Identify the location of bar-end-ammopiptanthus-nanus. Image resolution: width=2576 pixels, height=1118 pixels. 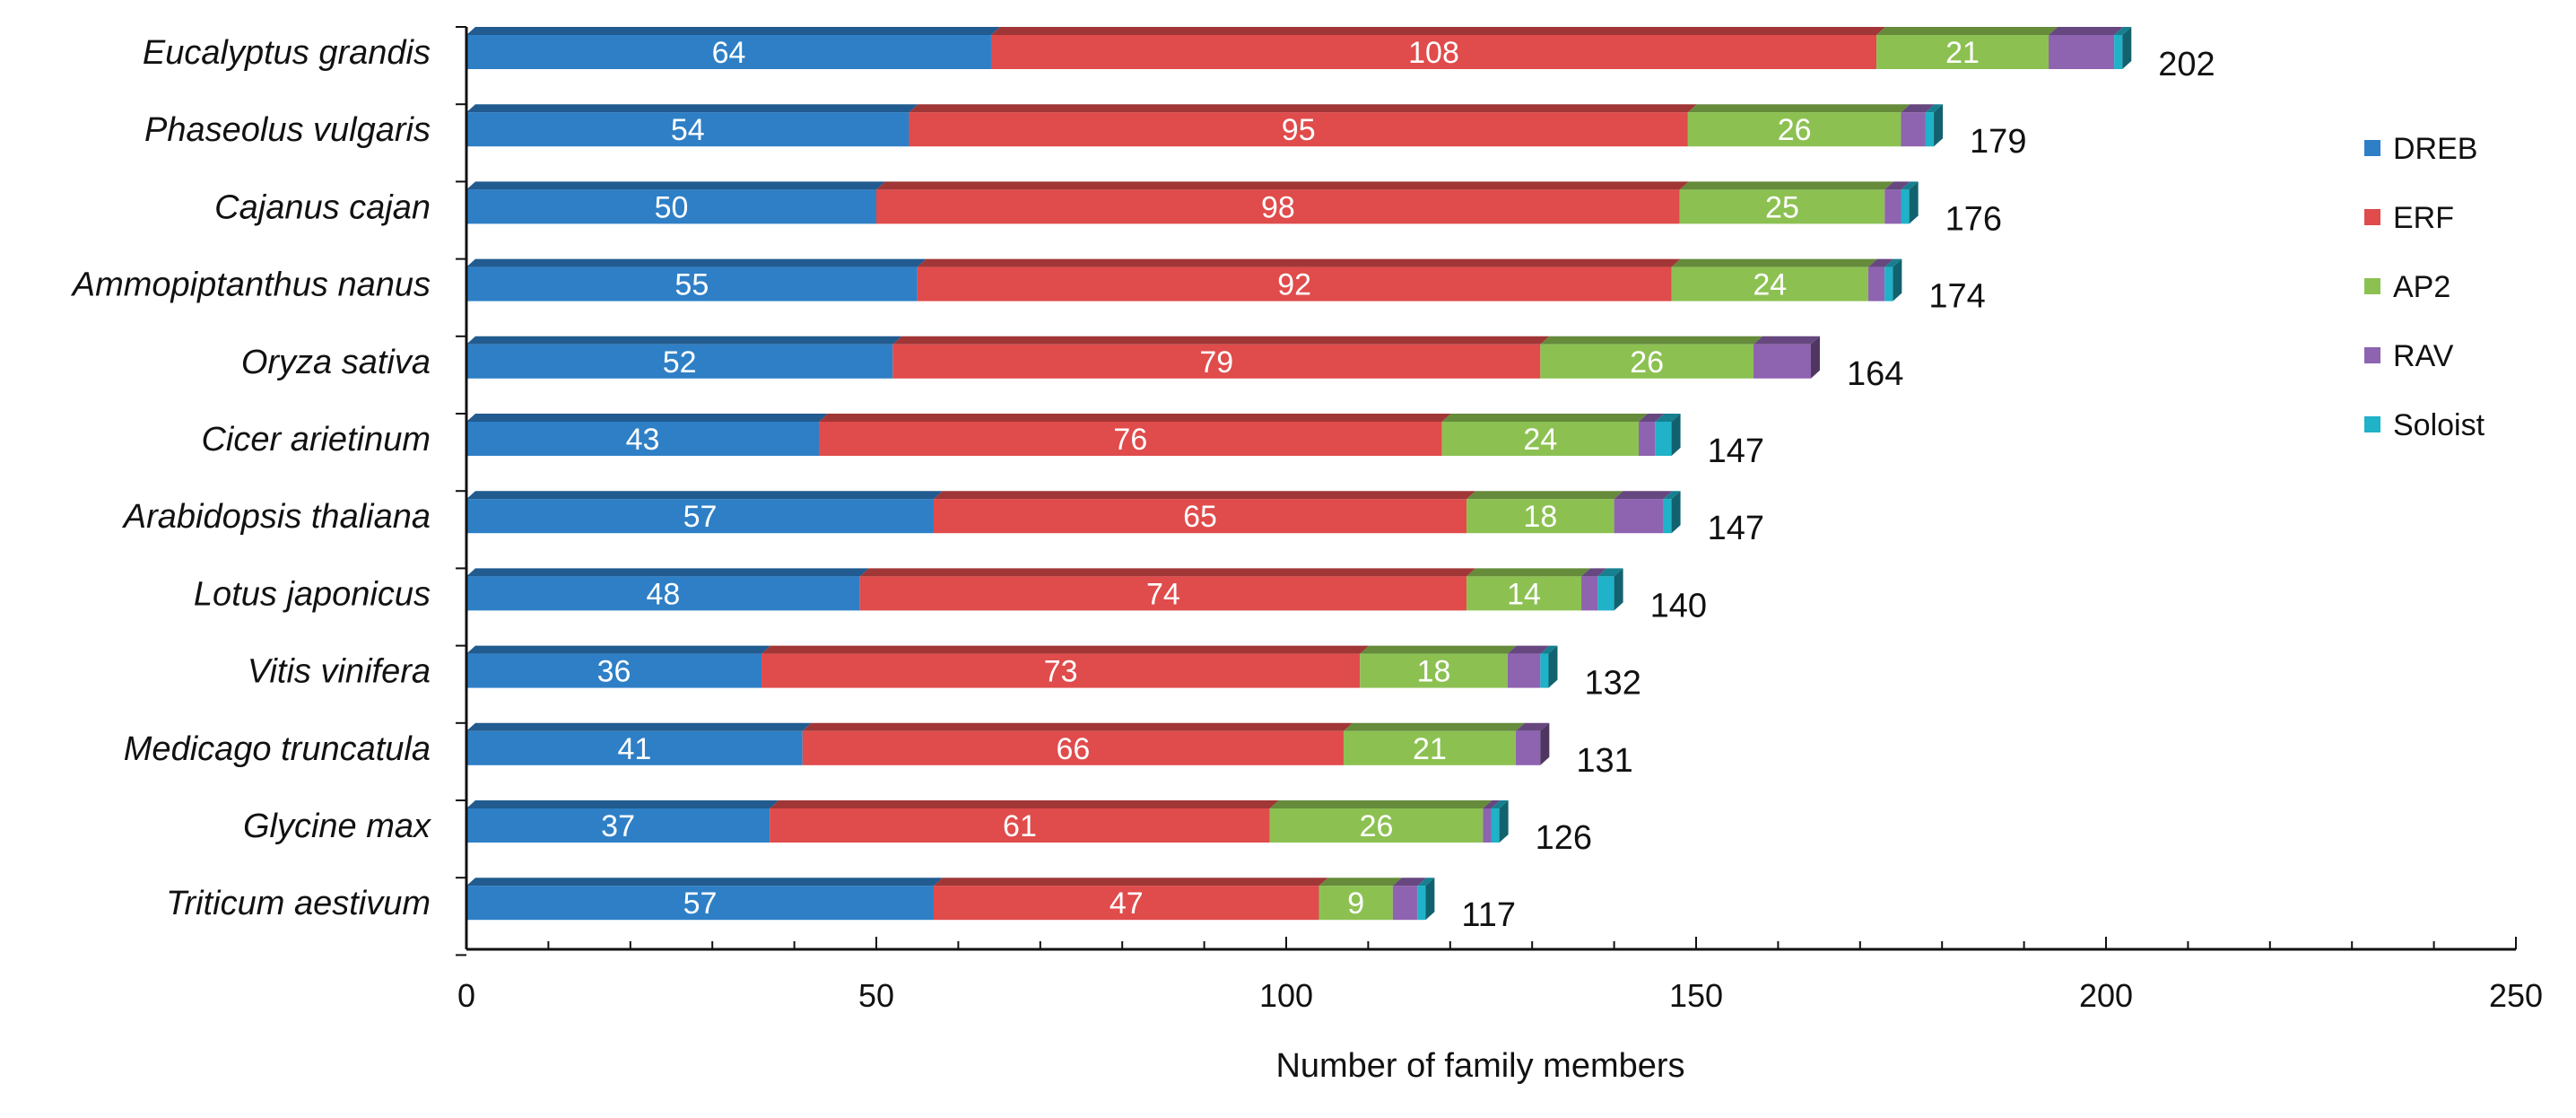
(1897, 279).